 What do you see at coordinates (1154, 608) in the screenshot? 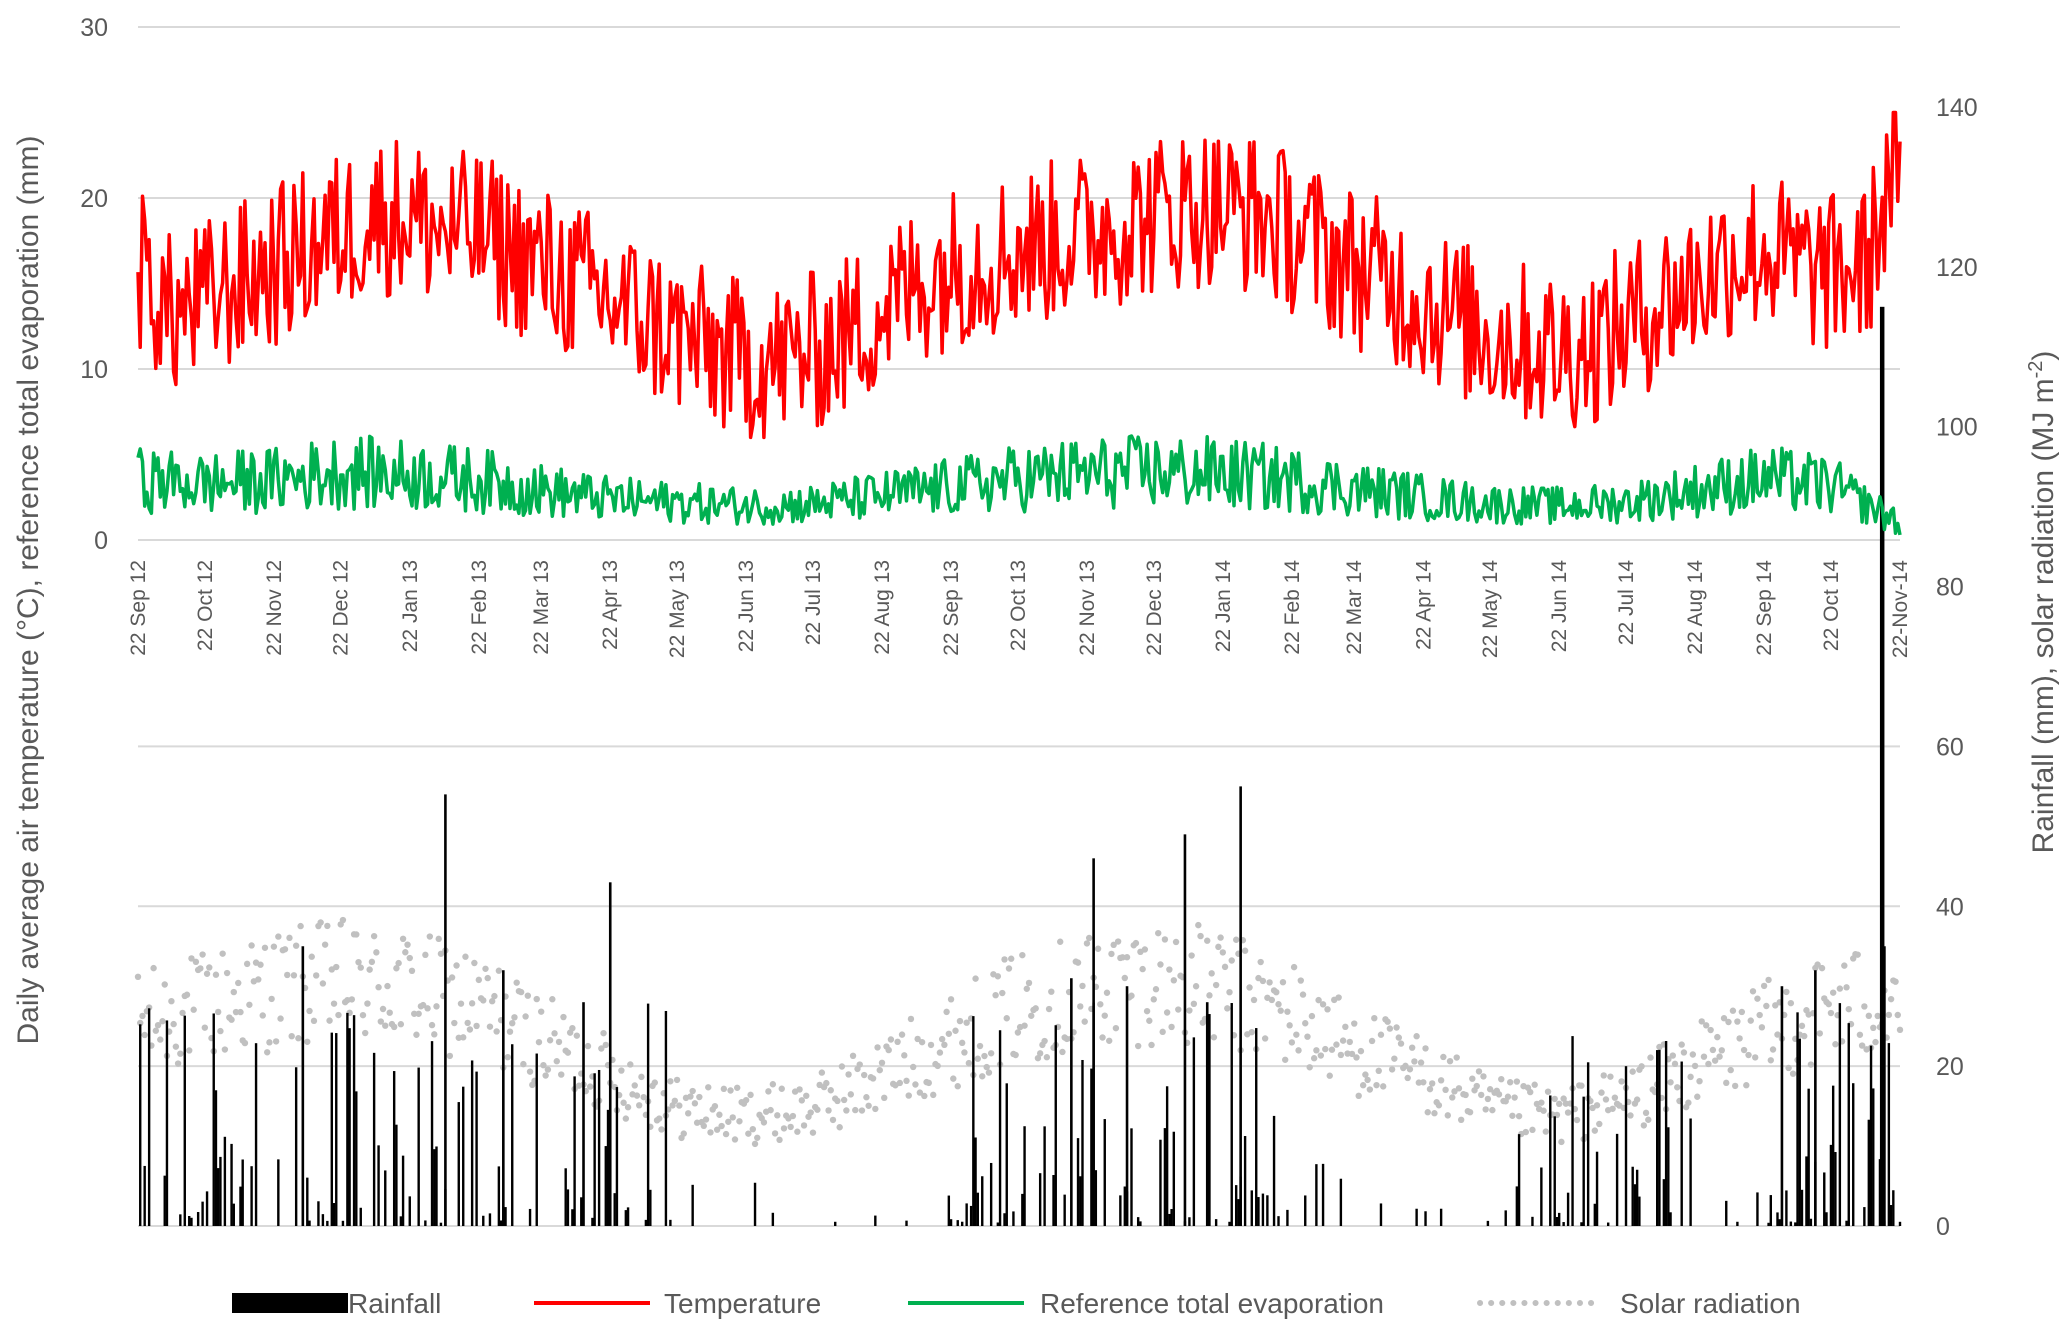
I see `x-tick-label: 22 Dec 13` at bounding box center [1154, 608].